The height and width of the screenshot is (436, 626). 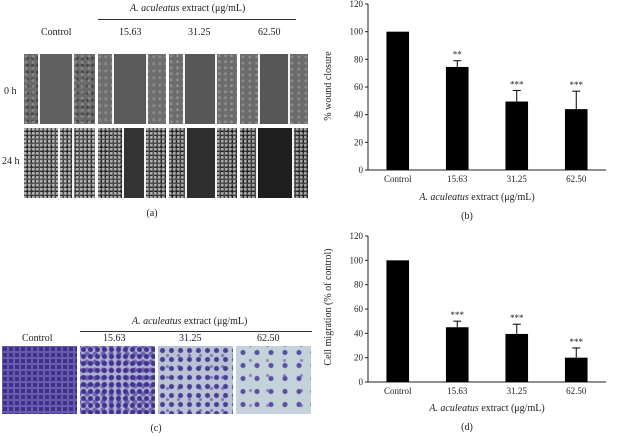 I want to click on transwell-control, so click(x=39, y=380).